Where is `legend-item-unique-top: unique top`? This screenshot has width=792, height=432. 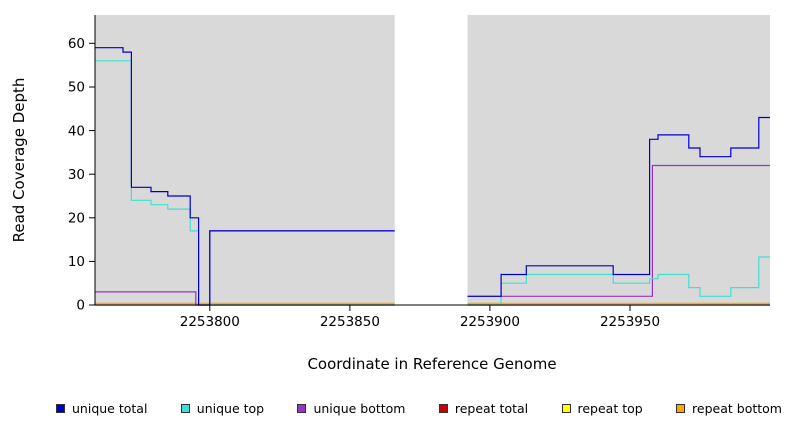 legend-item-unique-top: unique top is located at coordinates (222, 408).